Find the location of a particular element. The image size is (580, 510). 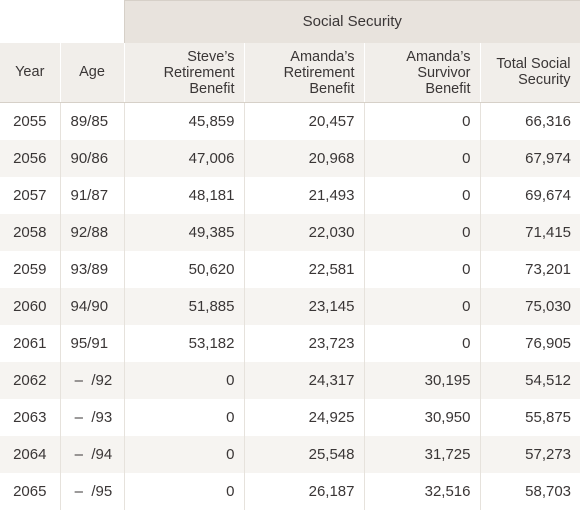

total-social-security-cell: 54,512 is located at coordinates (530, 380).